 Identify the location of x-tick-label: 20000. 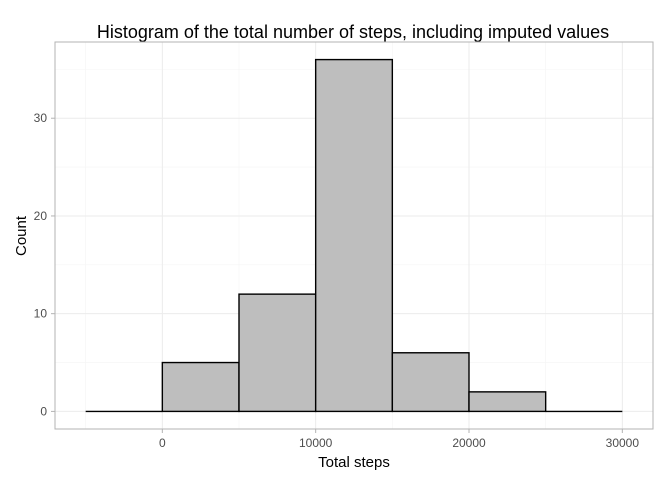
(469, 443).